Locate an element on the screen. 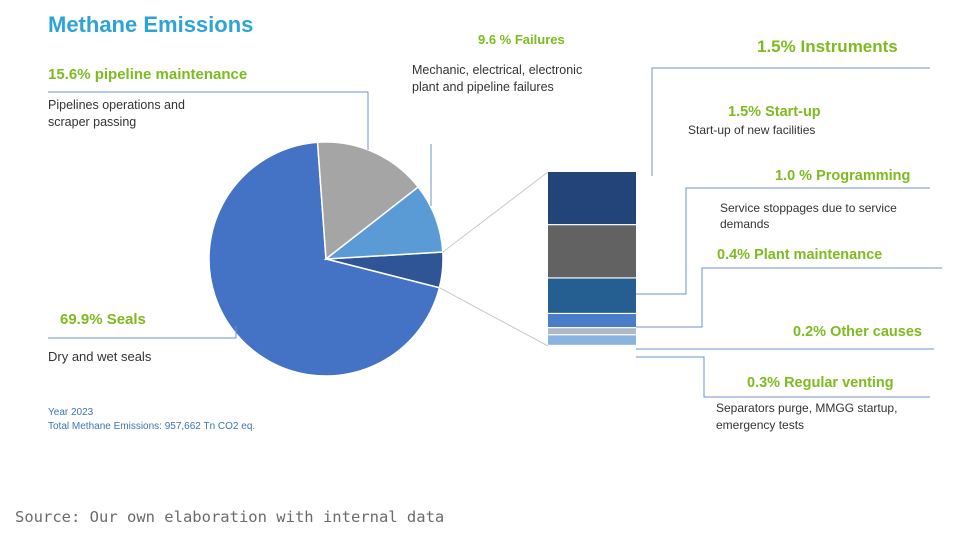 Image resolution: width=958 pixels, height=550 pixels. zoom-line-top is located at coordinates (495, 212).